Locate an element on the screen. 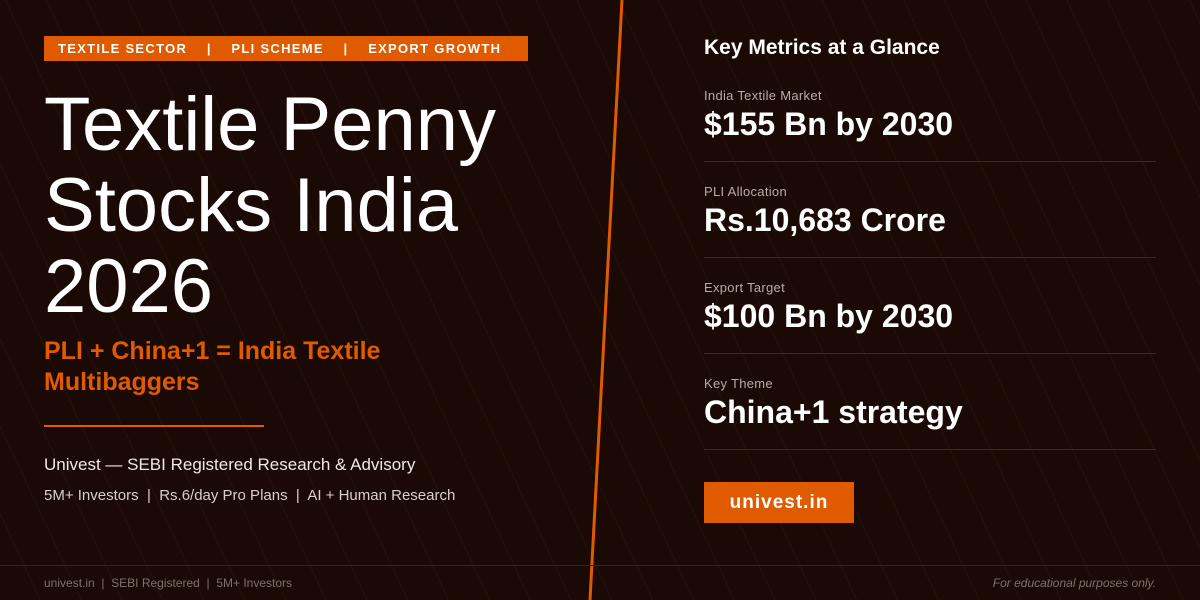 The width and height of the screenshot is (1200, 600). metric-item: Export Target $100 Bn by 2030 is located at coordinates (930, 317).